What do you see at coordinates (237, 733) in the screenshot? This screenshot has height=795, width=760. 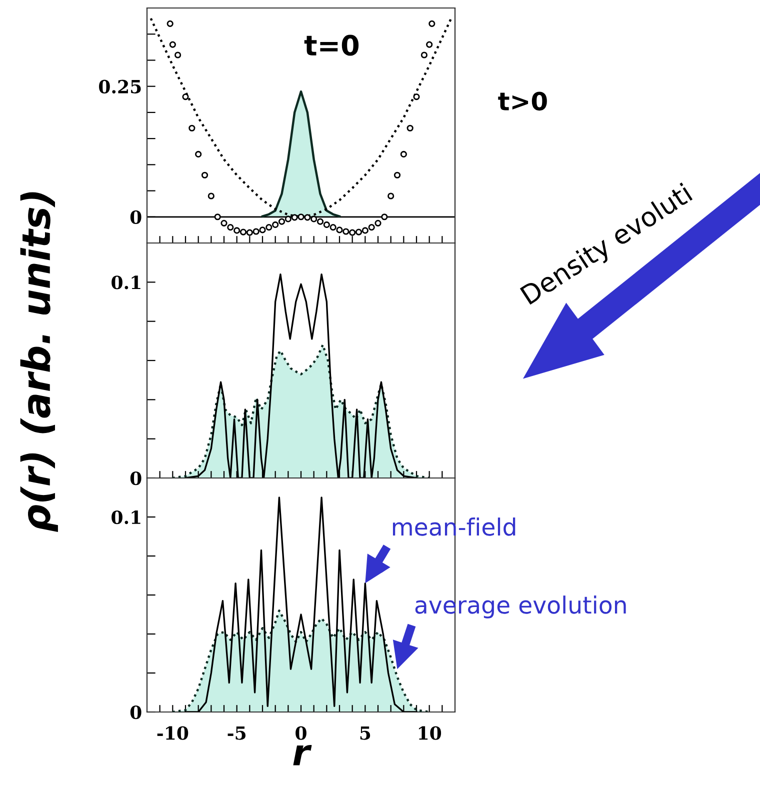 I see `x-tick-label: -5` at bounding box center [237, 733].